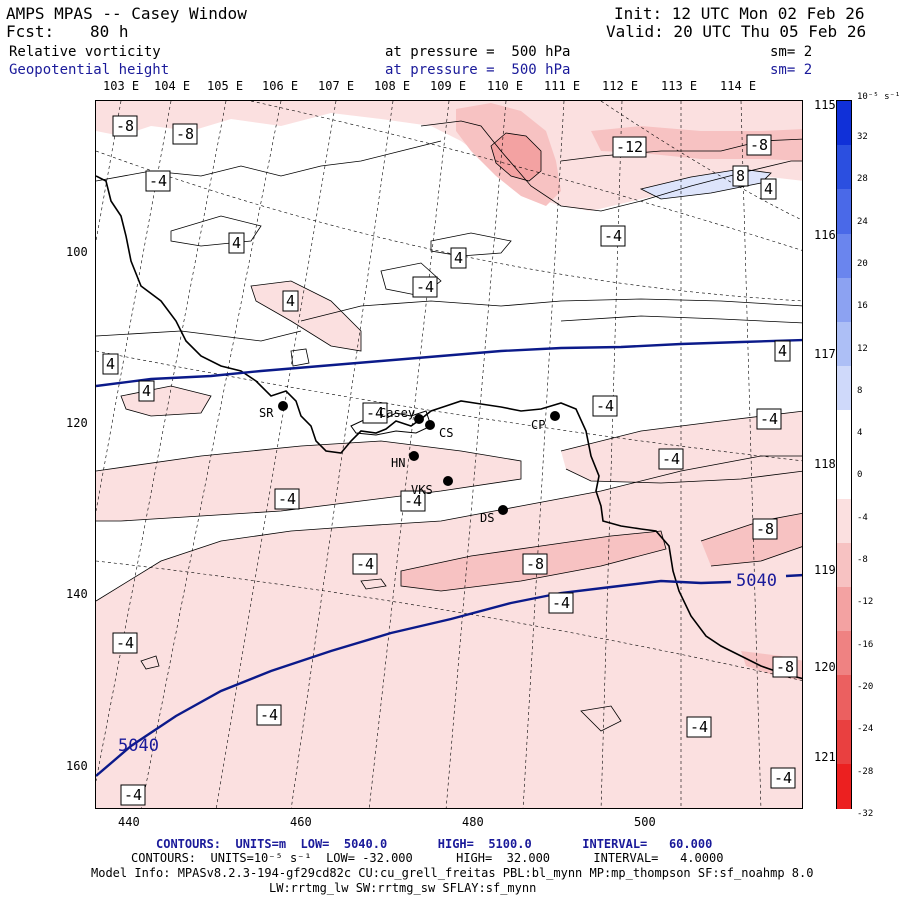 This screenshot has height=900, width=900. What do you see at coordinates (862, 517) in the screenshot?
I see `colorbar-label: -4` at bounding box center [862, 517].